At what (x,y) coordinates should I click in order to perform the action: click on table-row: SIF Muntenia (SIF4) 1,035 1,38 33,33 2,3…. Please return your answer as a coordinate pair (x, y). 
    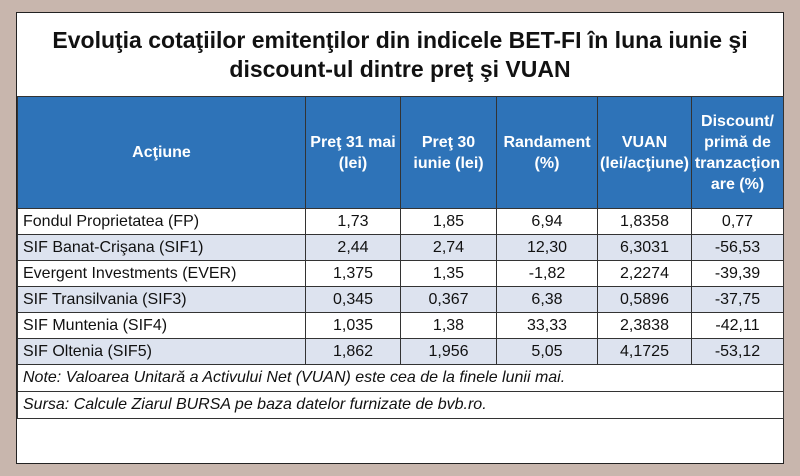
    Looking at the image, I should click on (400, 325).